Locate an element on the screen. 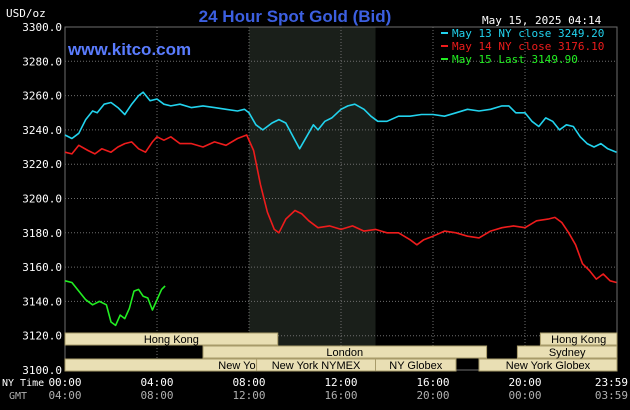 The image size is (630, 410). ny-time-label: NY Time is located at coordinates (23, 383).